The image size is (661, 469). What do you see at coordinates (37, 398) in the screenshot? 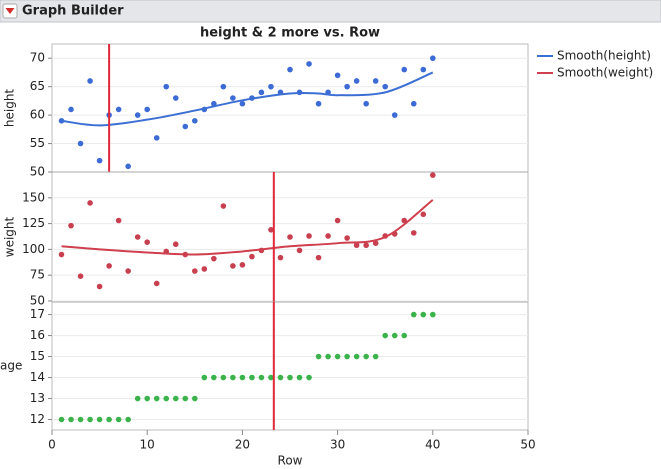
I see `y-tick-label: 13` at bounding box center [37, 398].